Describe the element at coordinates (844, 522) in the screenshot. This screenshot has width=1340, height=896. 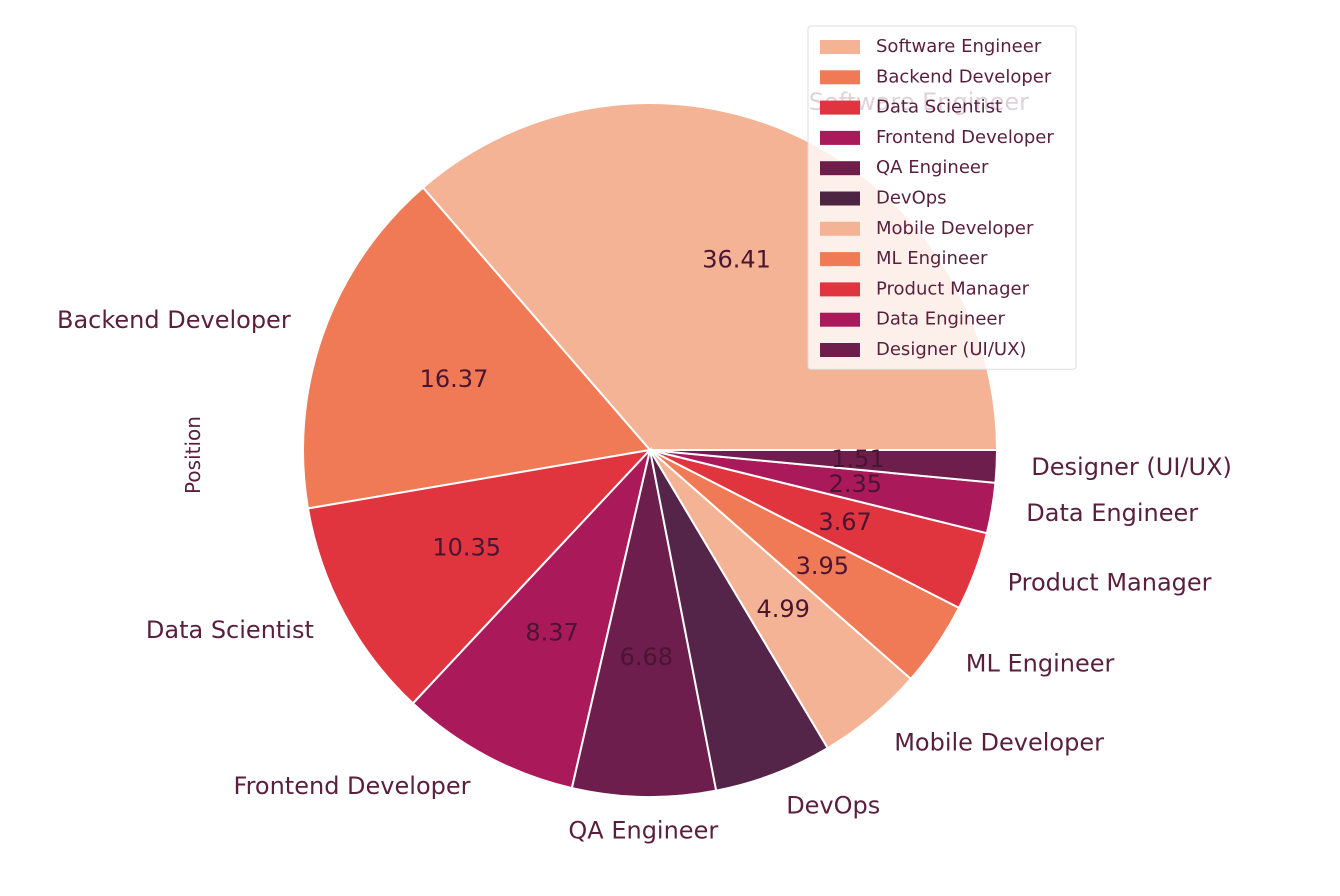
I see `value-label-product-manager: 3.67` at that location.